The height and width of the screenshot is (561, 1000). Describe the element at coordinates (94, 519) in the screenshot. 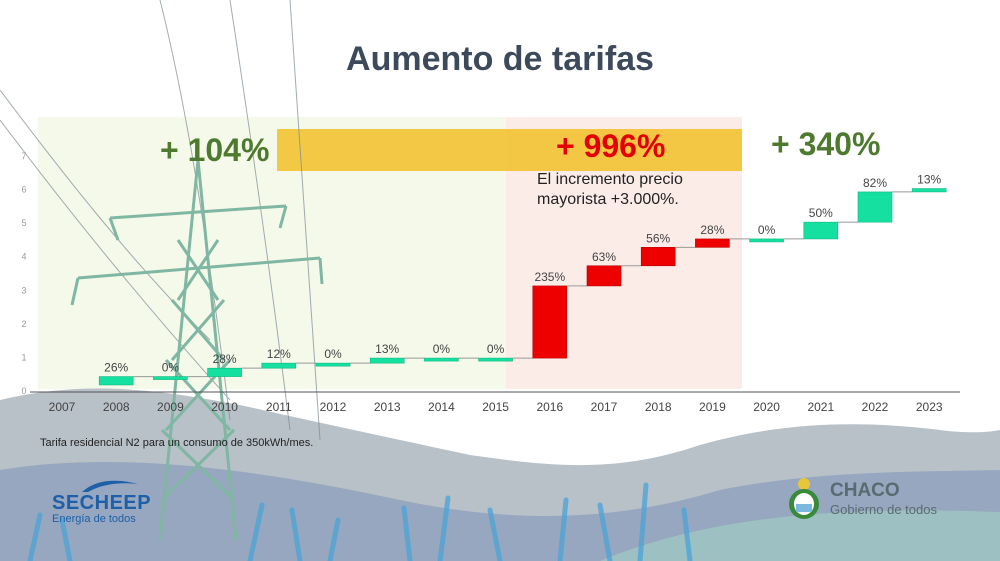

I see `secheep-tagline: Energía de todos` at that location.